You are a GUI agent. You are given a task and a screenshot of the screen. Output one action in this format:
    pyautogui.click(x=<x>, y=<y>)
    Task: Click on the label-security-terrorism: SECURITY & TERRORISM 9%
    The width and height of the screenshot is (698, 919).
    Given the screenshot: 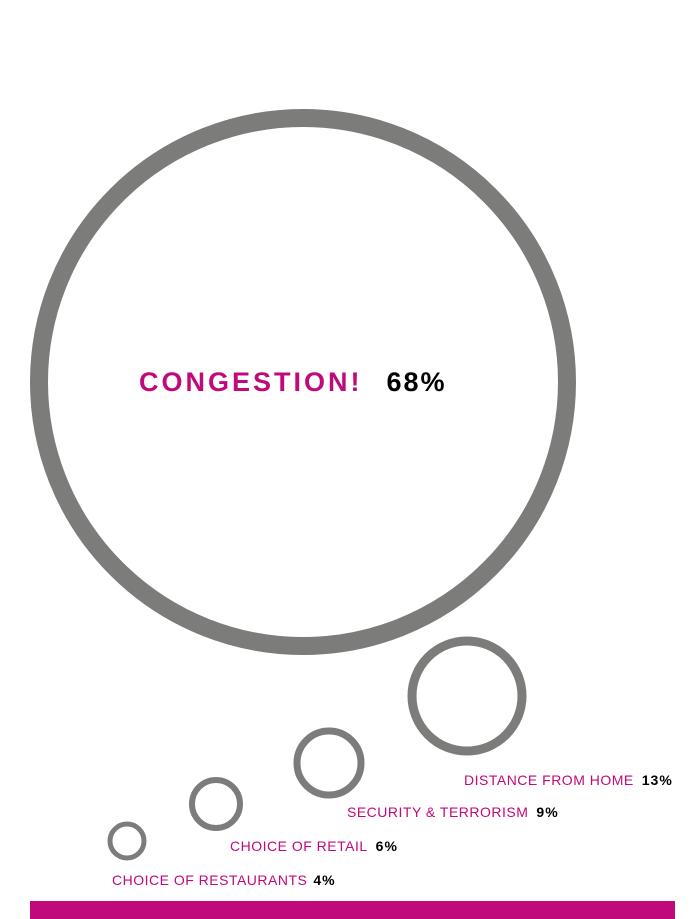 What is the action you would take?
    pyautogui.click(x=453, y=813)
    